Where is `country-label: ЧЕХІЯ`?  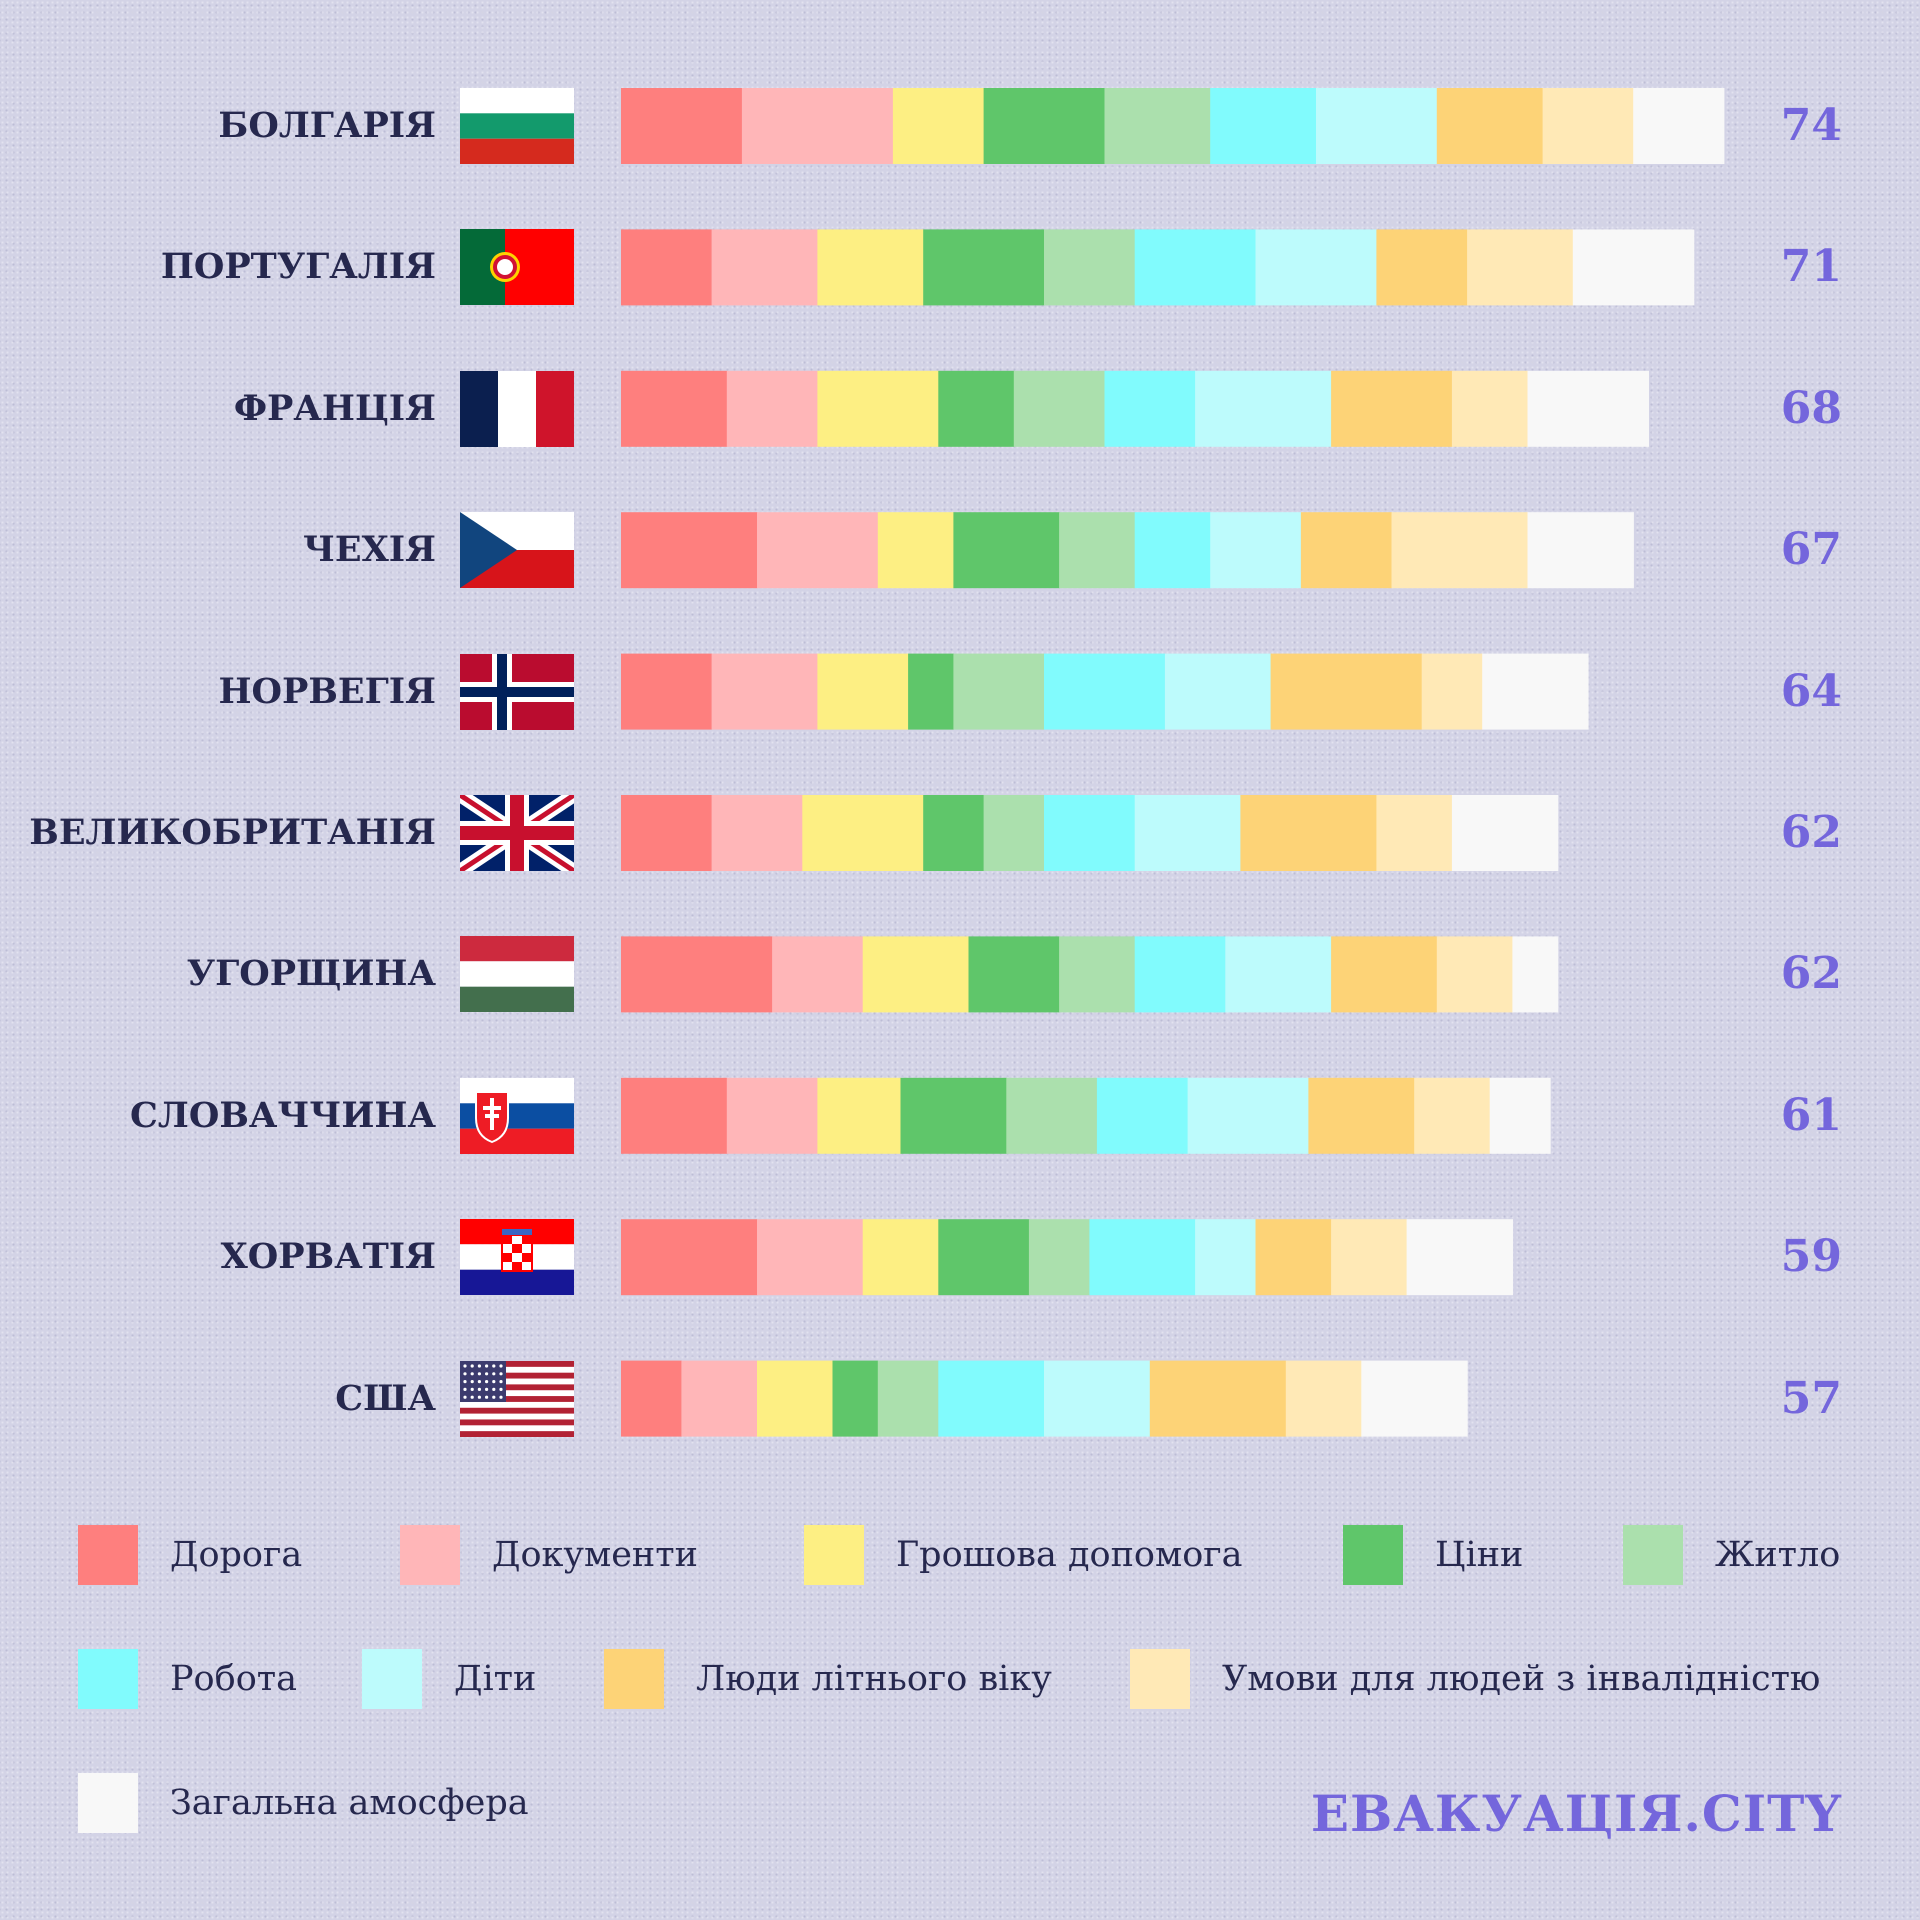 country-label: ЧЕХІЯ is located at coordinates (369, 550).